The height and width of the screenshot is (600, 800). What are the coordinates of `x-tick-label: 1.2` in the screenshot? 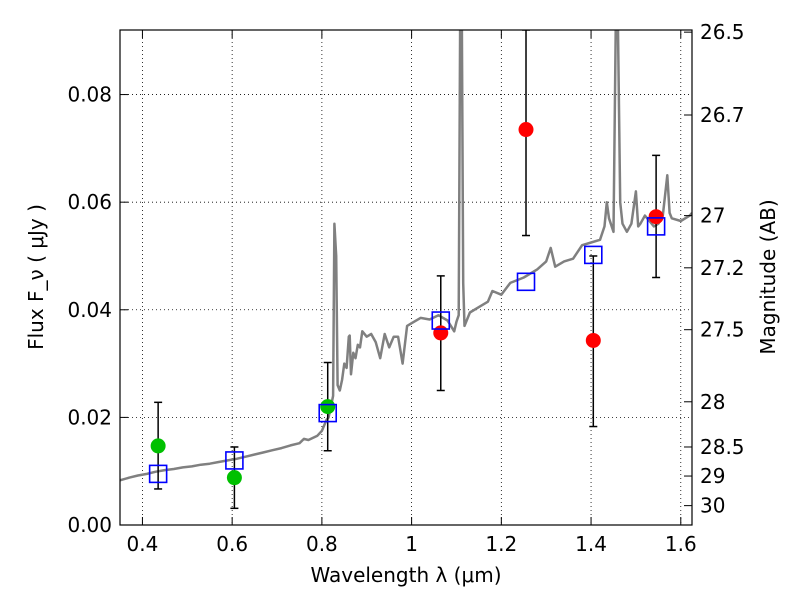 It's located at (501, 544).